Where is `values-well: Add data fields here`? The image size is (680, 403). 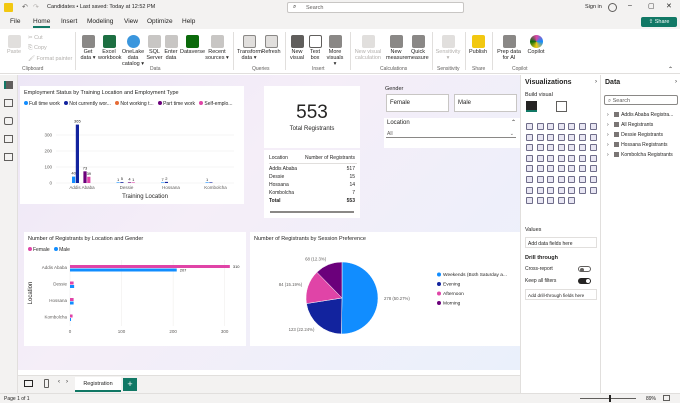 values-well: Add data fields here is located at coordinates (561, 242).